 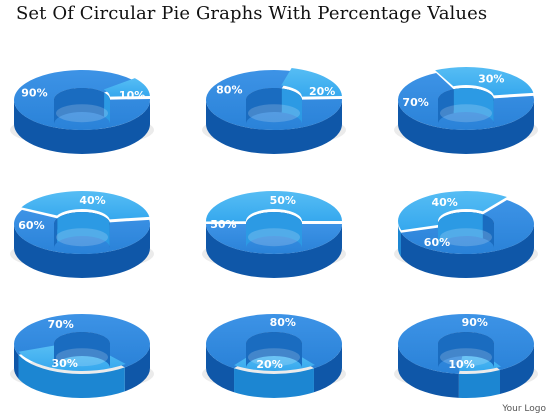 I want to click on donut-chart-6: 60% 40%, so click(x=466, y=234).